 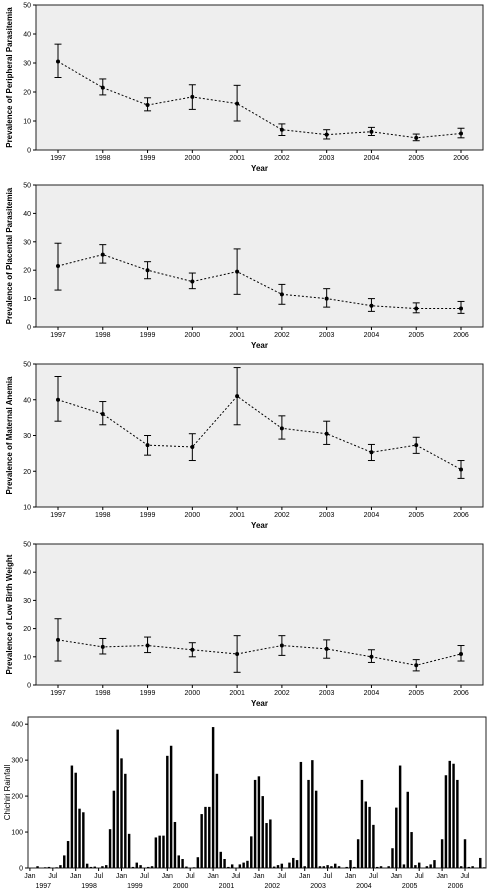 What do you see at coordinates (27, 508) in the screenshot?
I see `y-tick-label-0: 10` at bounding box center [27, 508].